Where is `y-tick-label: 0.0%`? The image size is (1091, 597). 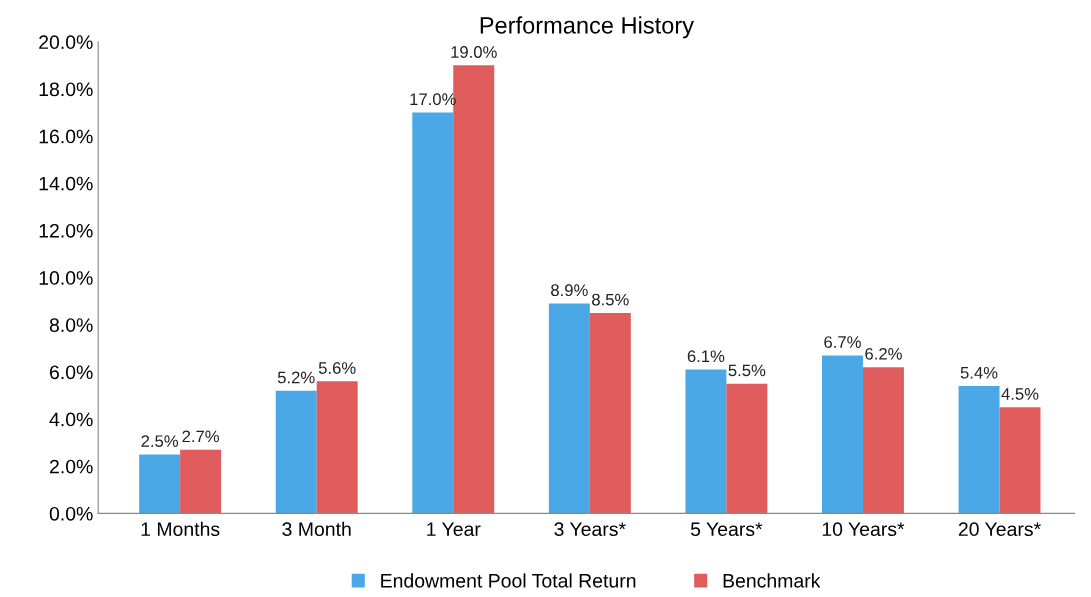
y-tick-label: 0.0% is located at coordinates (71, 513).